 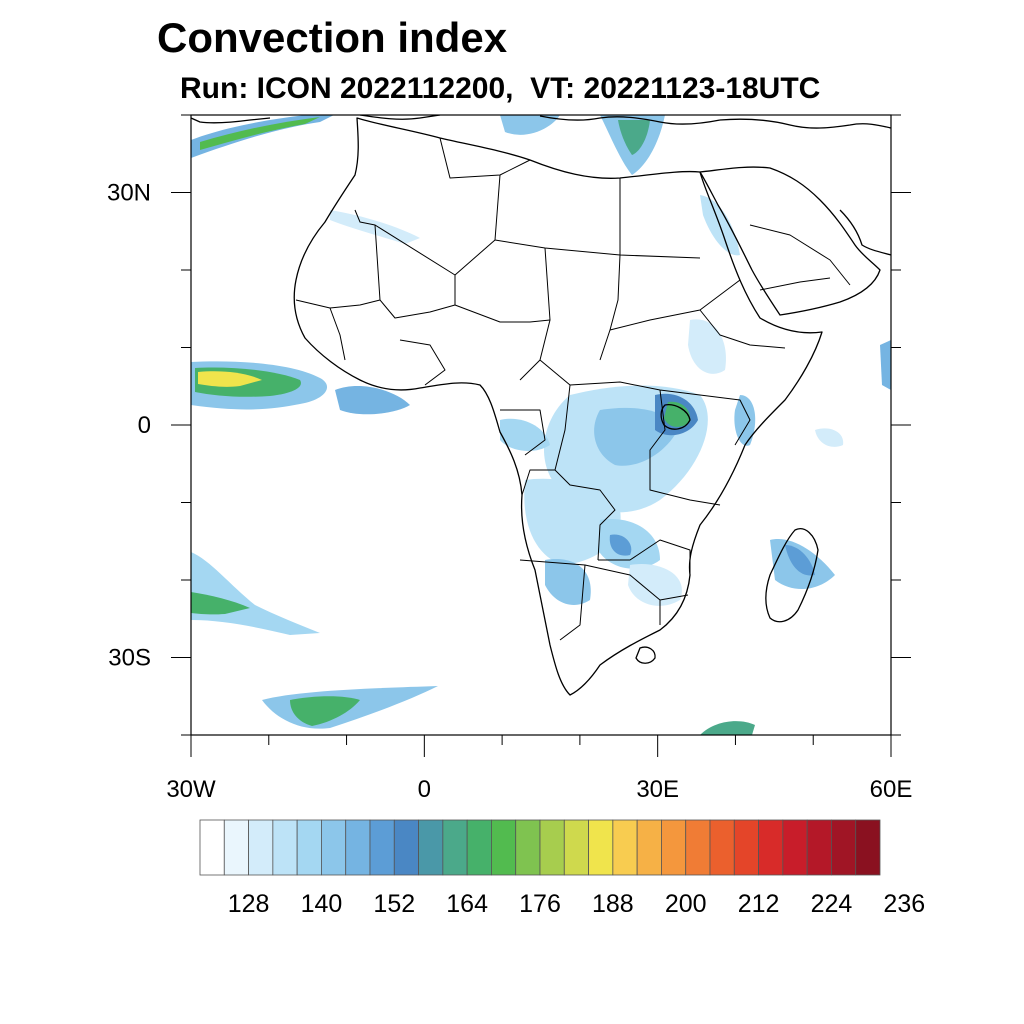 I want to click on lat-tick-label: 0, so click(x=144, y=425).